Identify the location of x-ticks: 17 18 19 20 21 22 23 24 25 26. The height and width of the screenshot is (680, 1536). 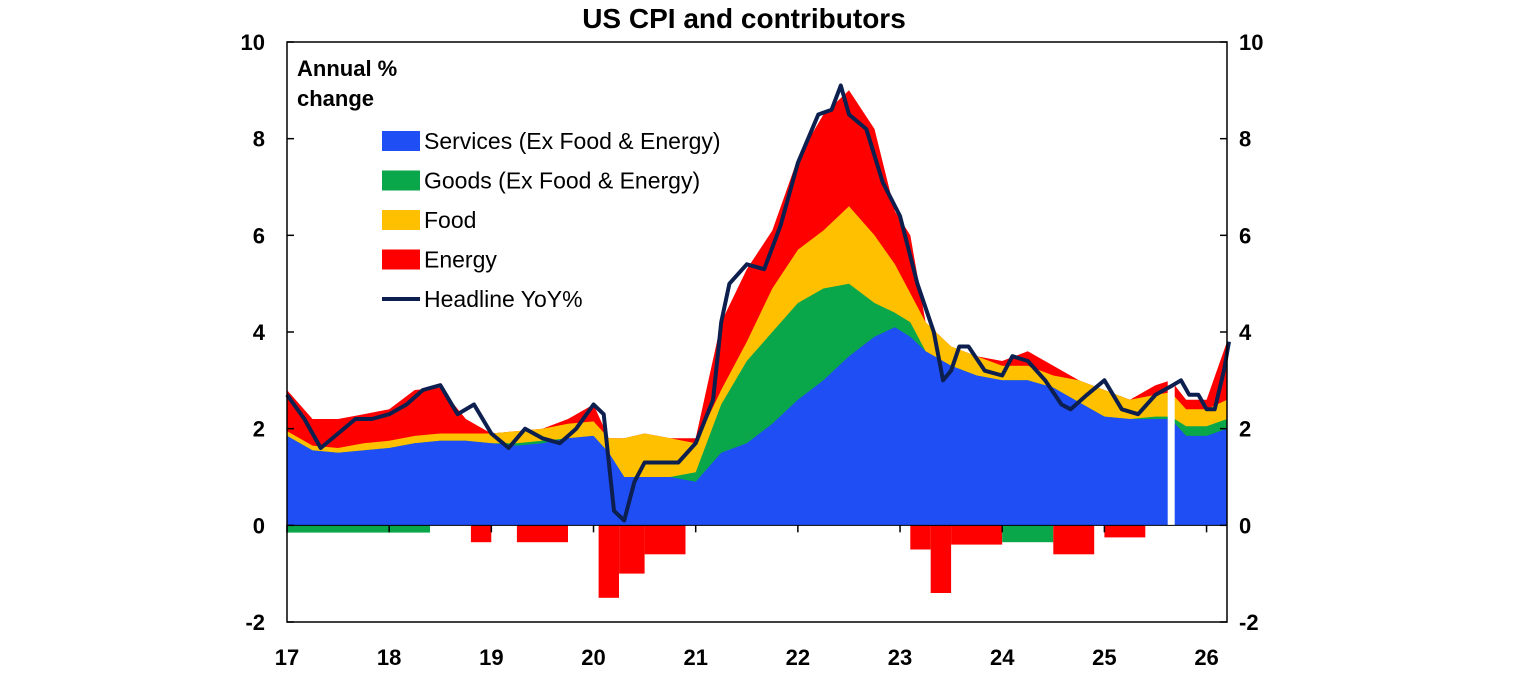
(747, 597).